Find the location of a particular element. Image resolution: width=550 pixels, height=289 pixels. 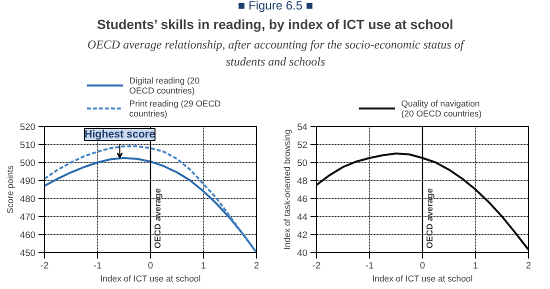

chart-subtitle: OECD average relationship, after accounting for the socio-economic status of students and schools is located at coordinates (276, 53).